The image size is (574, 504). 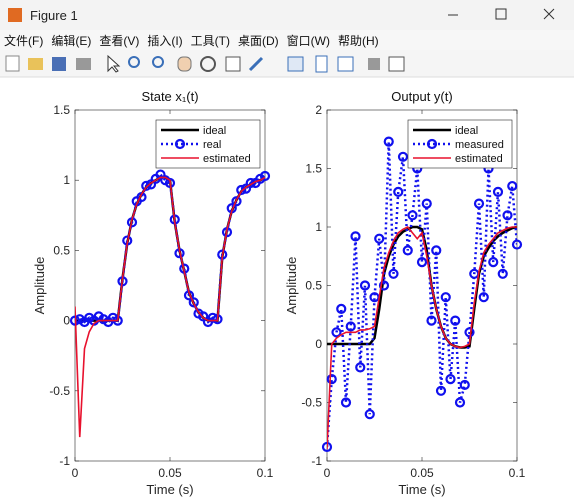 What do you see at coordinates (114, 63) in the screenshot?
I see `tool-pointer` at bounding box center [114, 63].